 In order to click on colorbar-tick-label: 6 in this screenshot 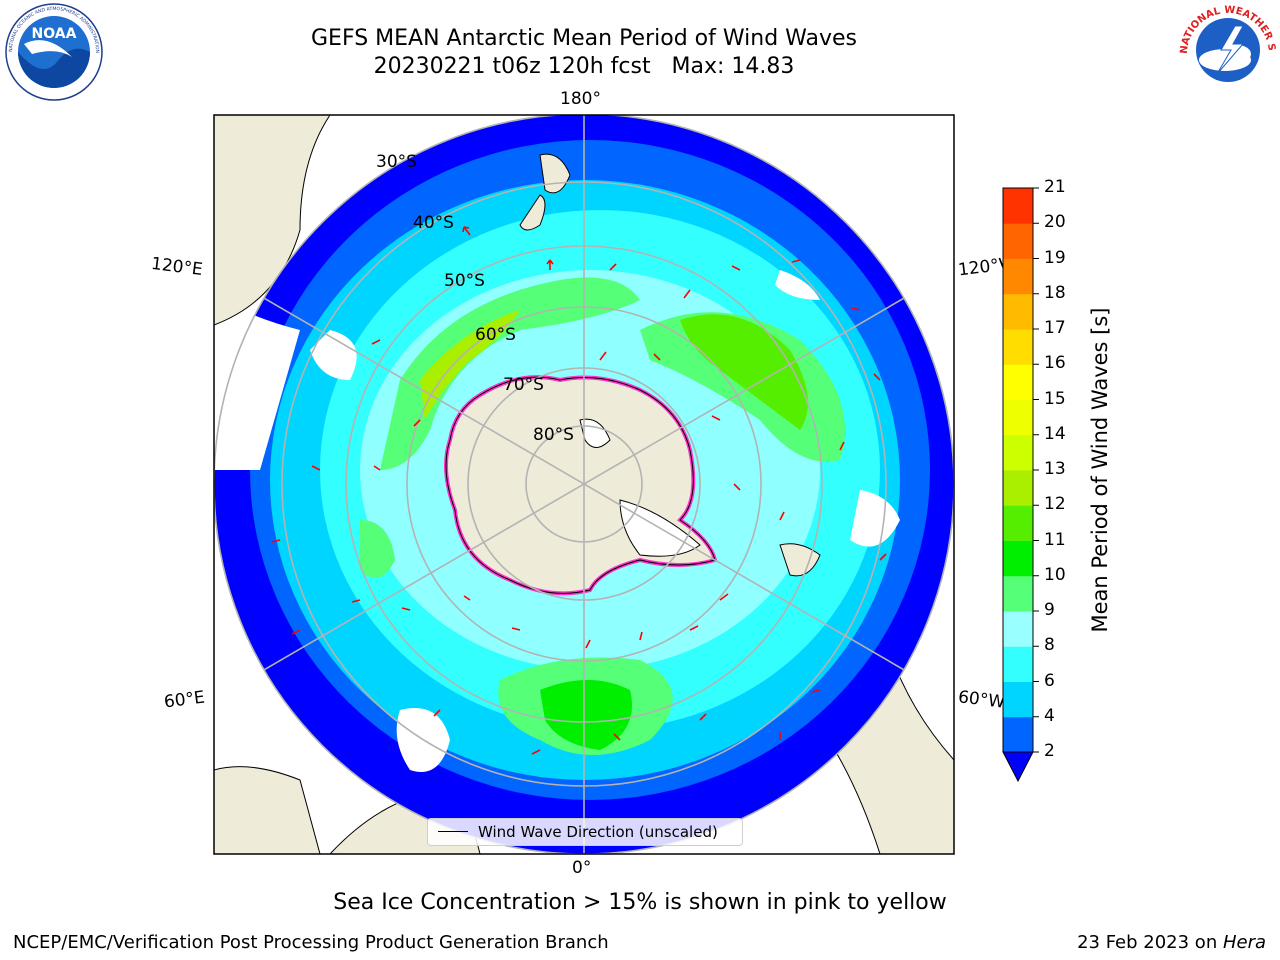, I will do `click(1049, 680)`.